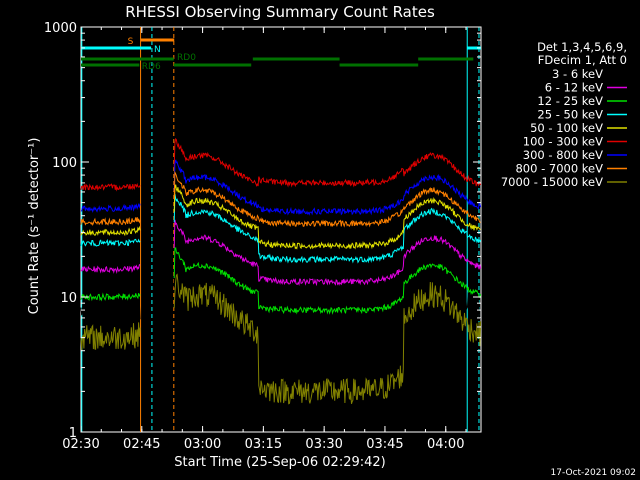  I want to click on legend-entry-label: 6 - 12 keV, so click(574, 88).